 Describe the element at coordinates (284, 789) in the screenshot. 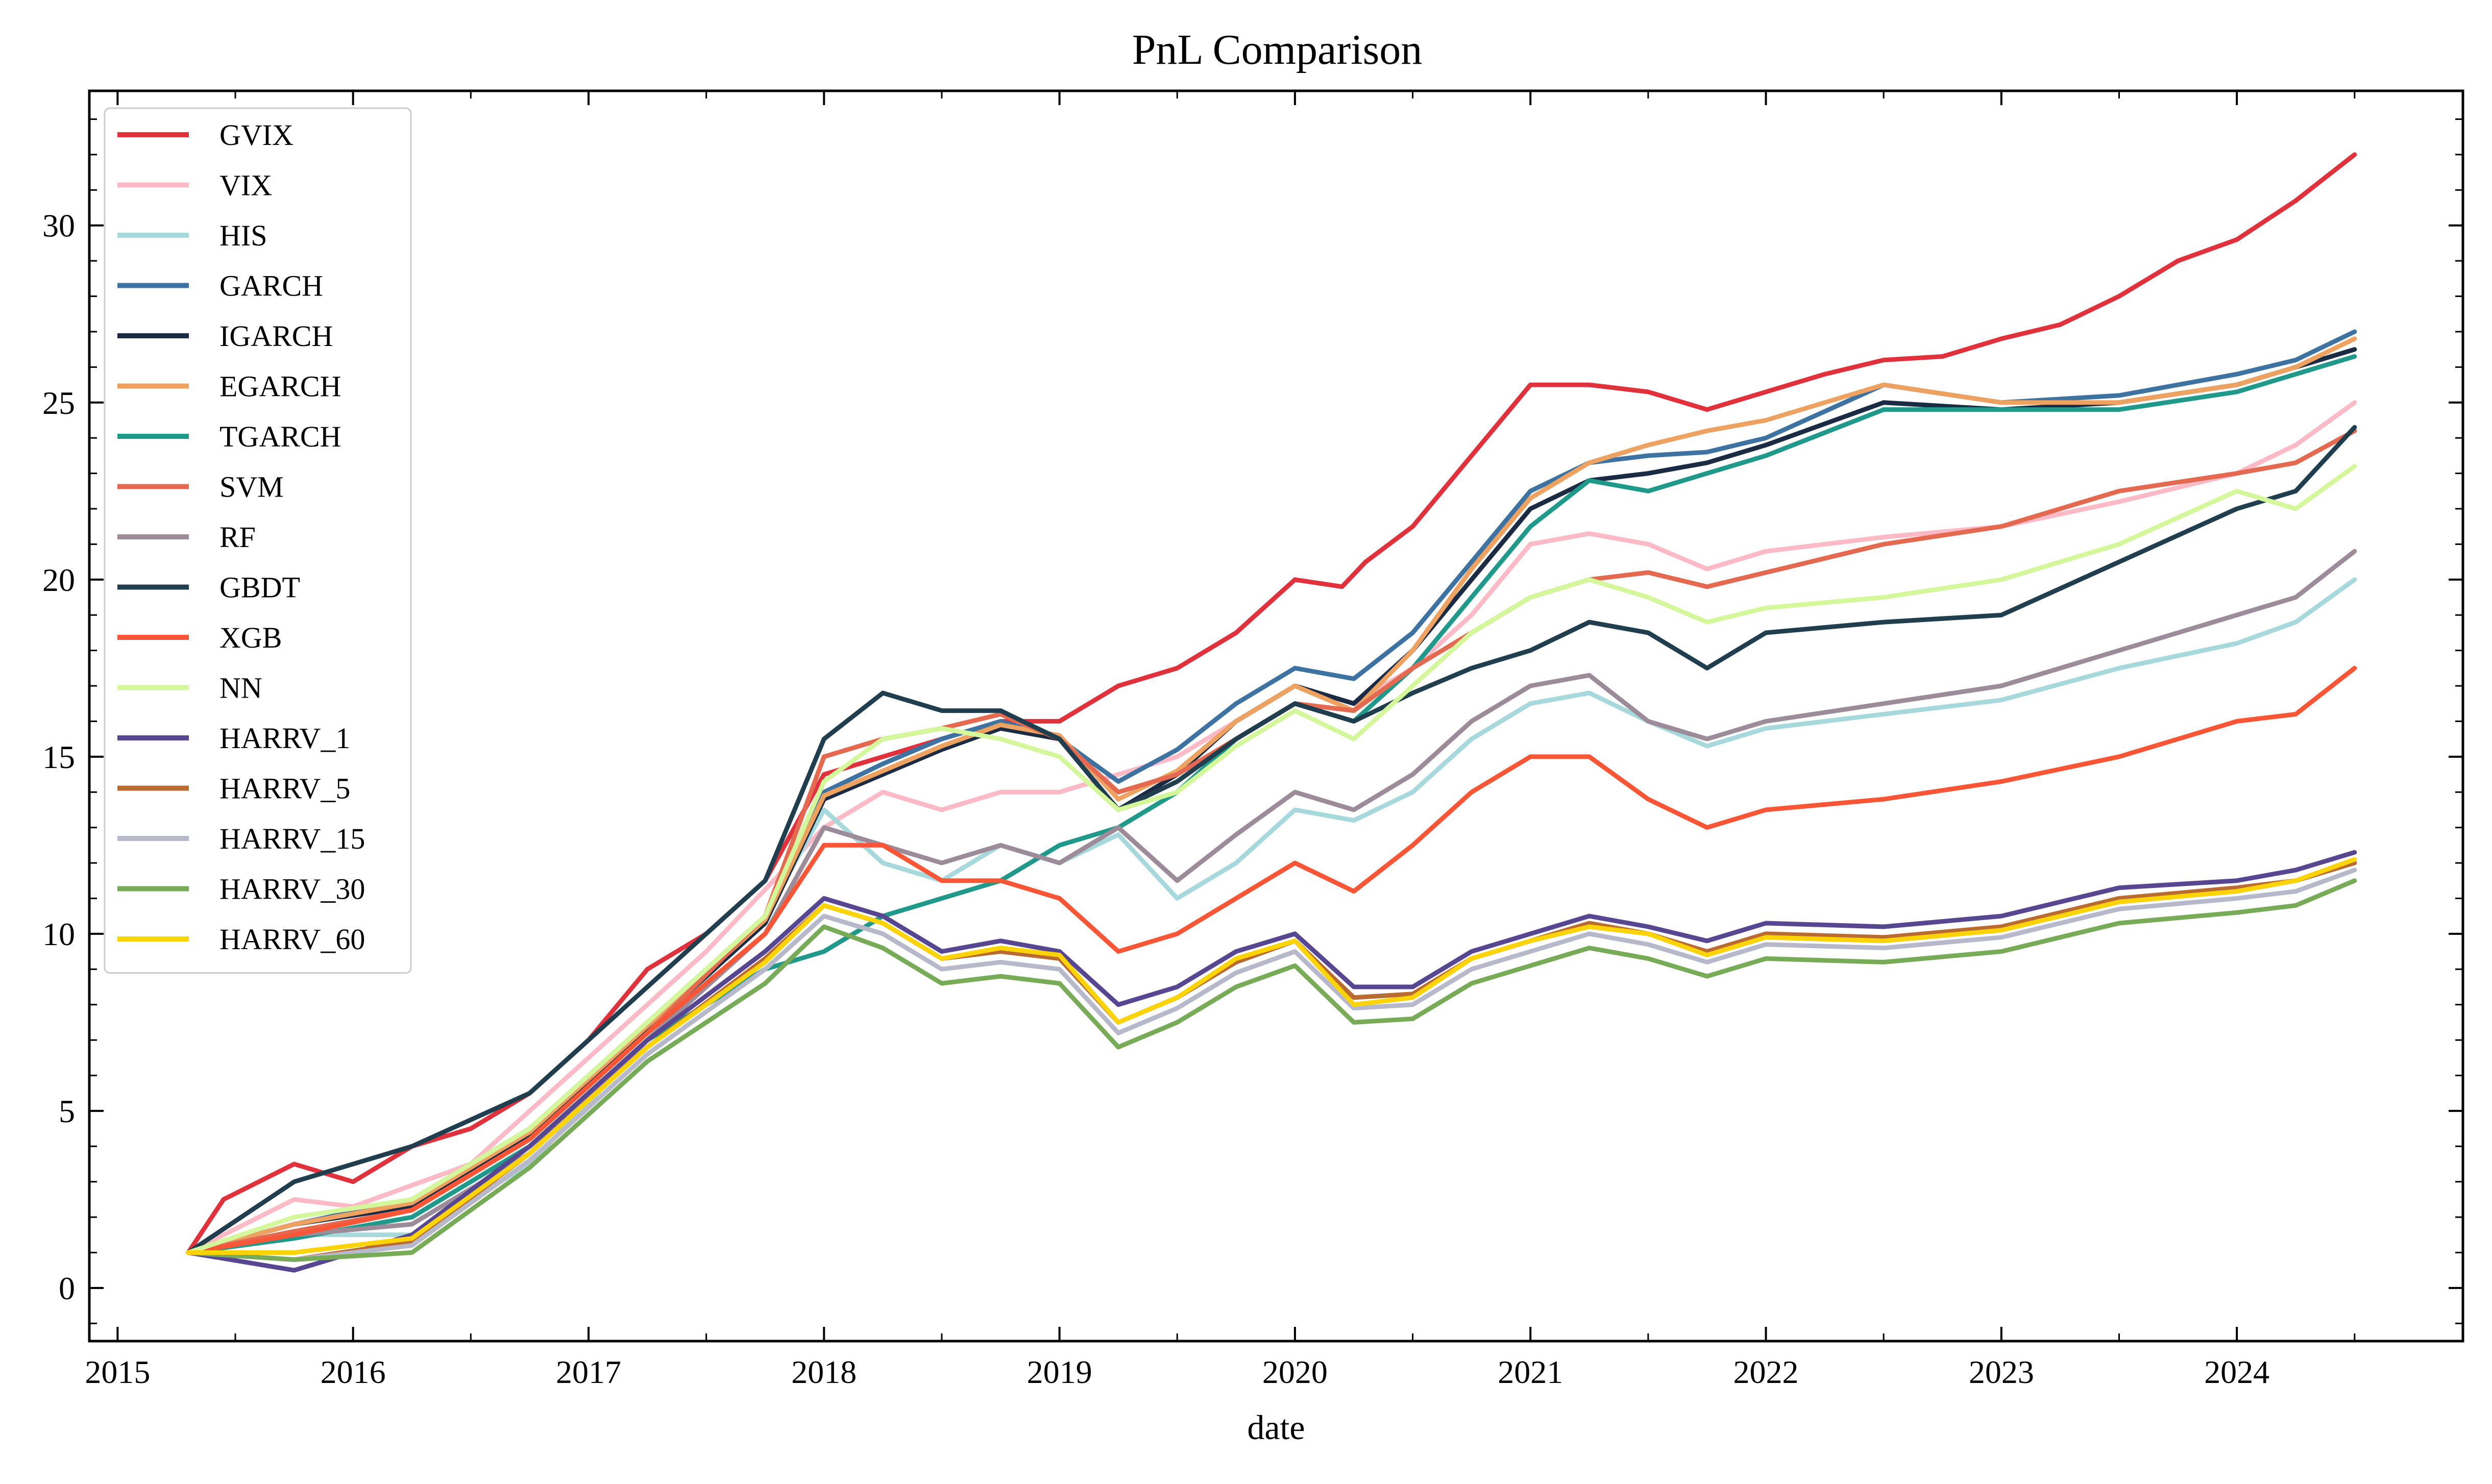

I see `legend-label-harrv_5: HARRV_5` at that location.